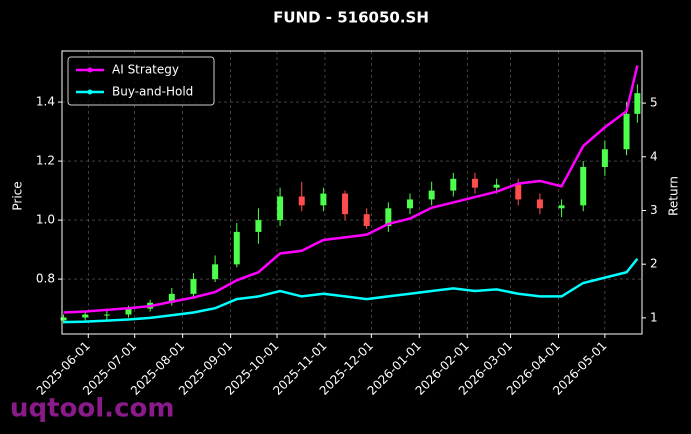 The height and width of the screenshot is (434, 691). What do you see at coordinates (45, 161) in the screenshot?
I see `y-tick-label: 1.2` at bounding box center [45, 161].